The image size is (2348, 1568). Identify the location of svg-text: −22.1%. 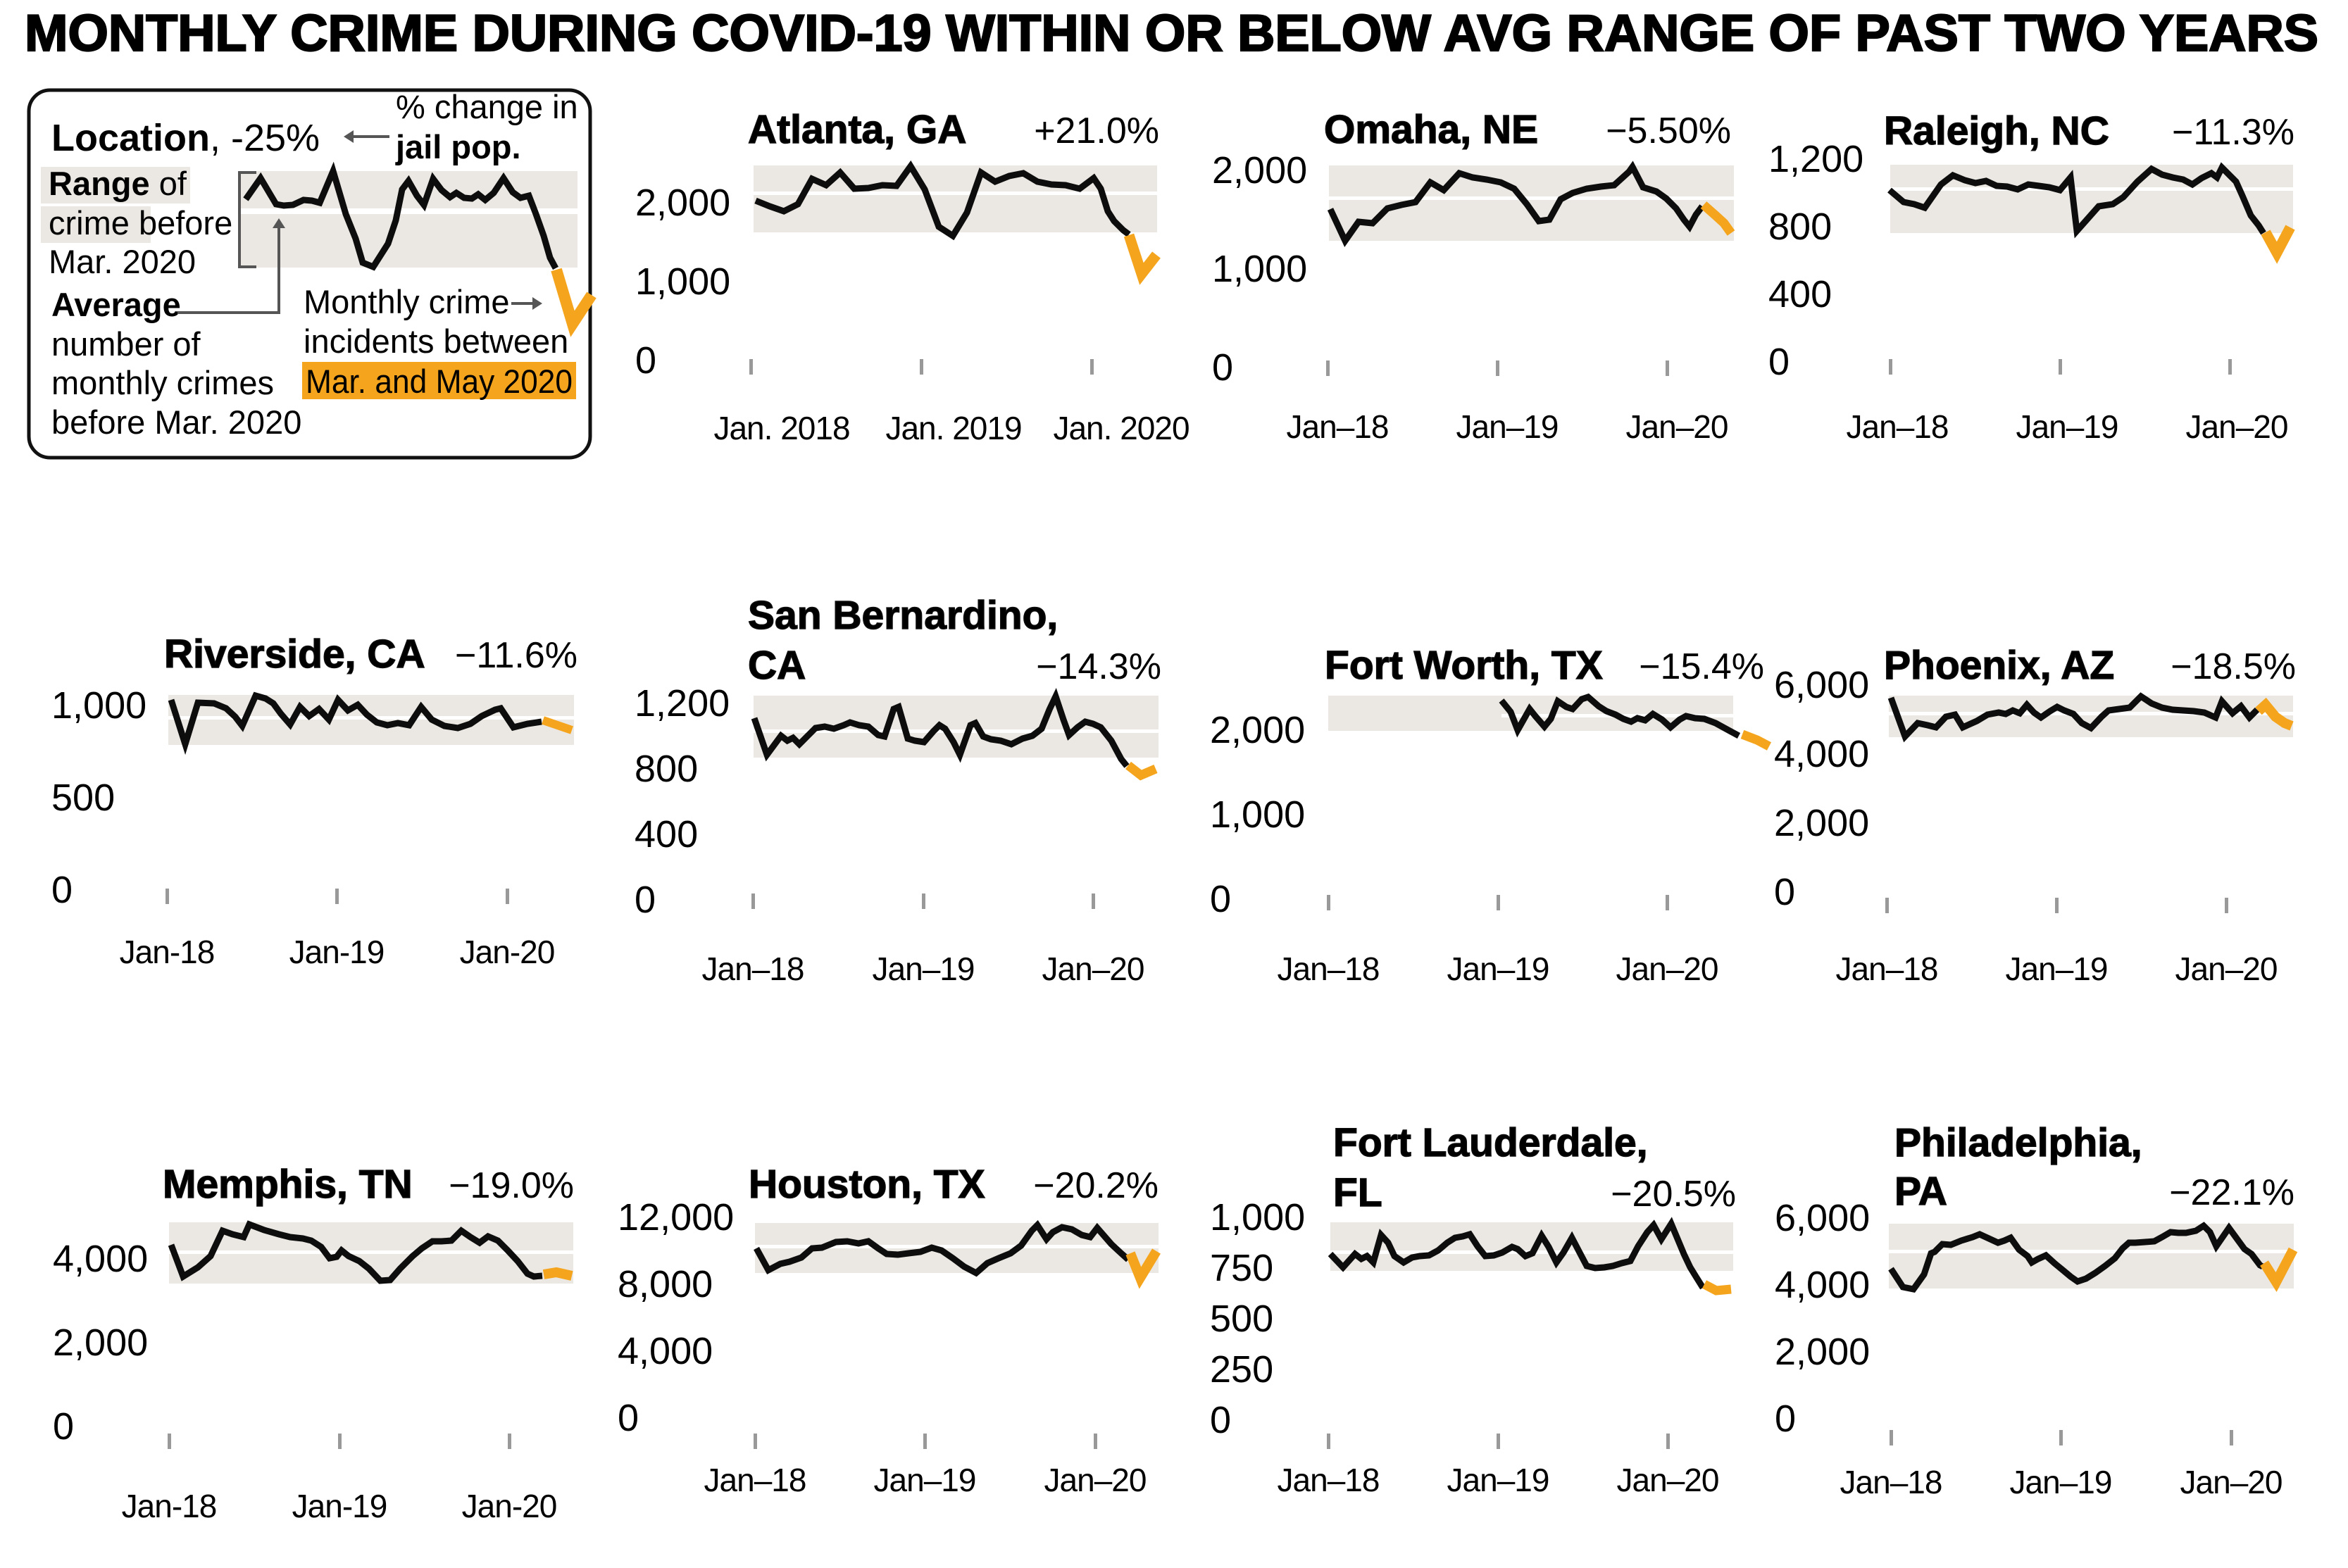
(2231, 1192).